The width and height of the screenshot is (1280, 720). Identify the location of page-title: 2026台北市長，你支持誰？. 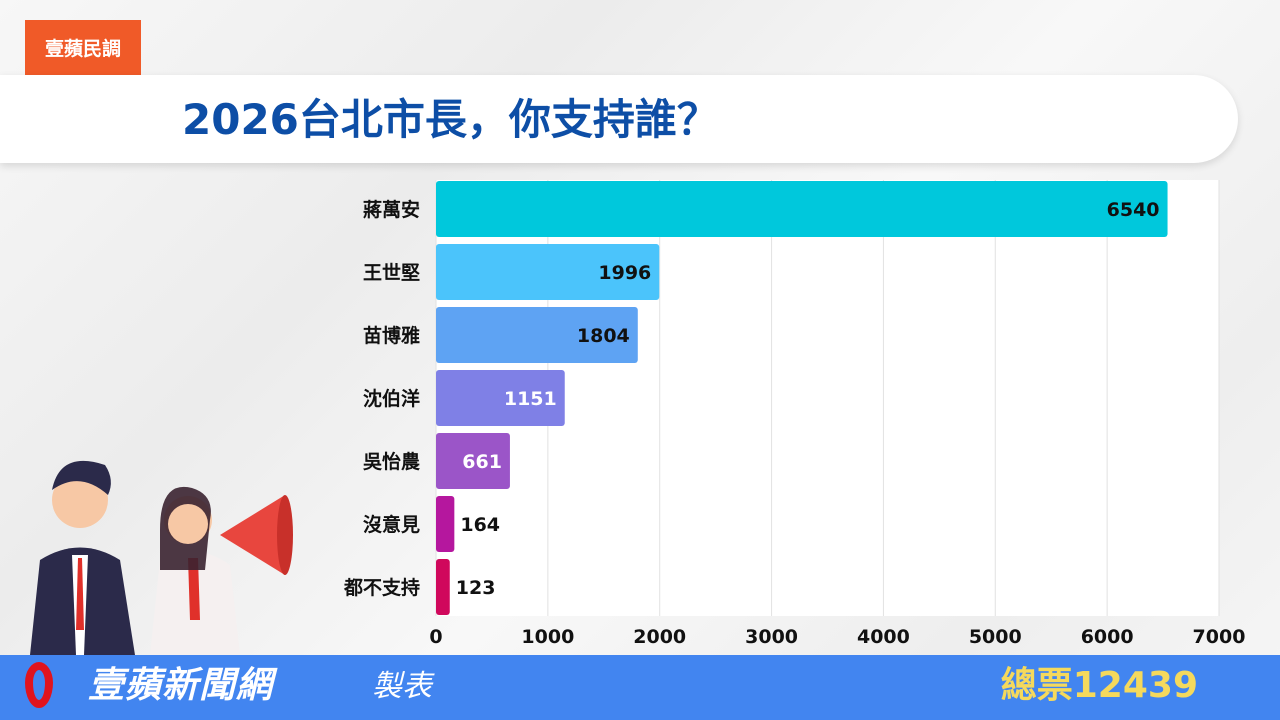
(450, 119).